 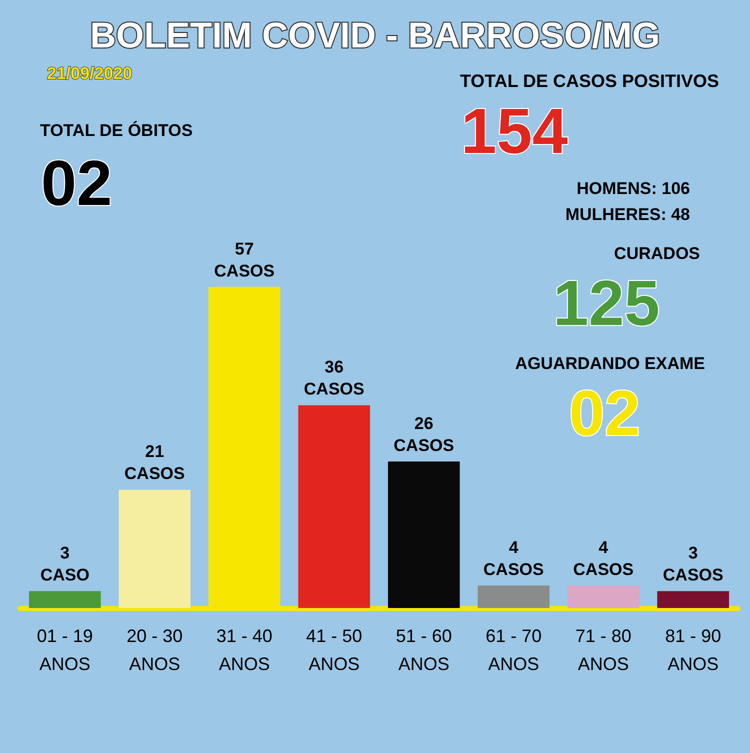 What do you see at coordinates (154, 463) in the screenshot?
I see `data-label: 21 CASOS` at bounding box center [154, 463].